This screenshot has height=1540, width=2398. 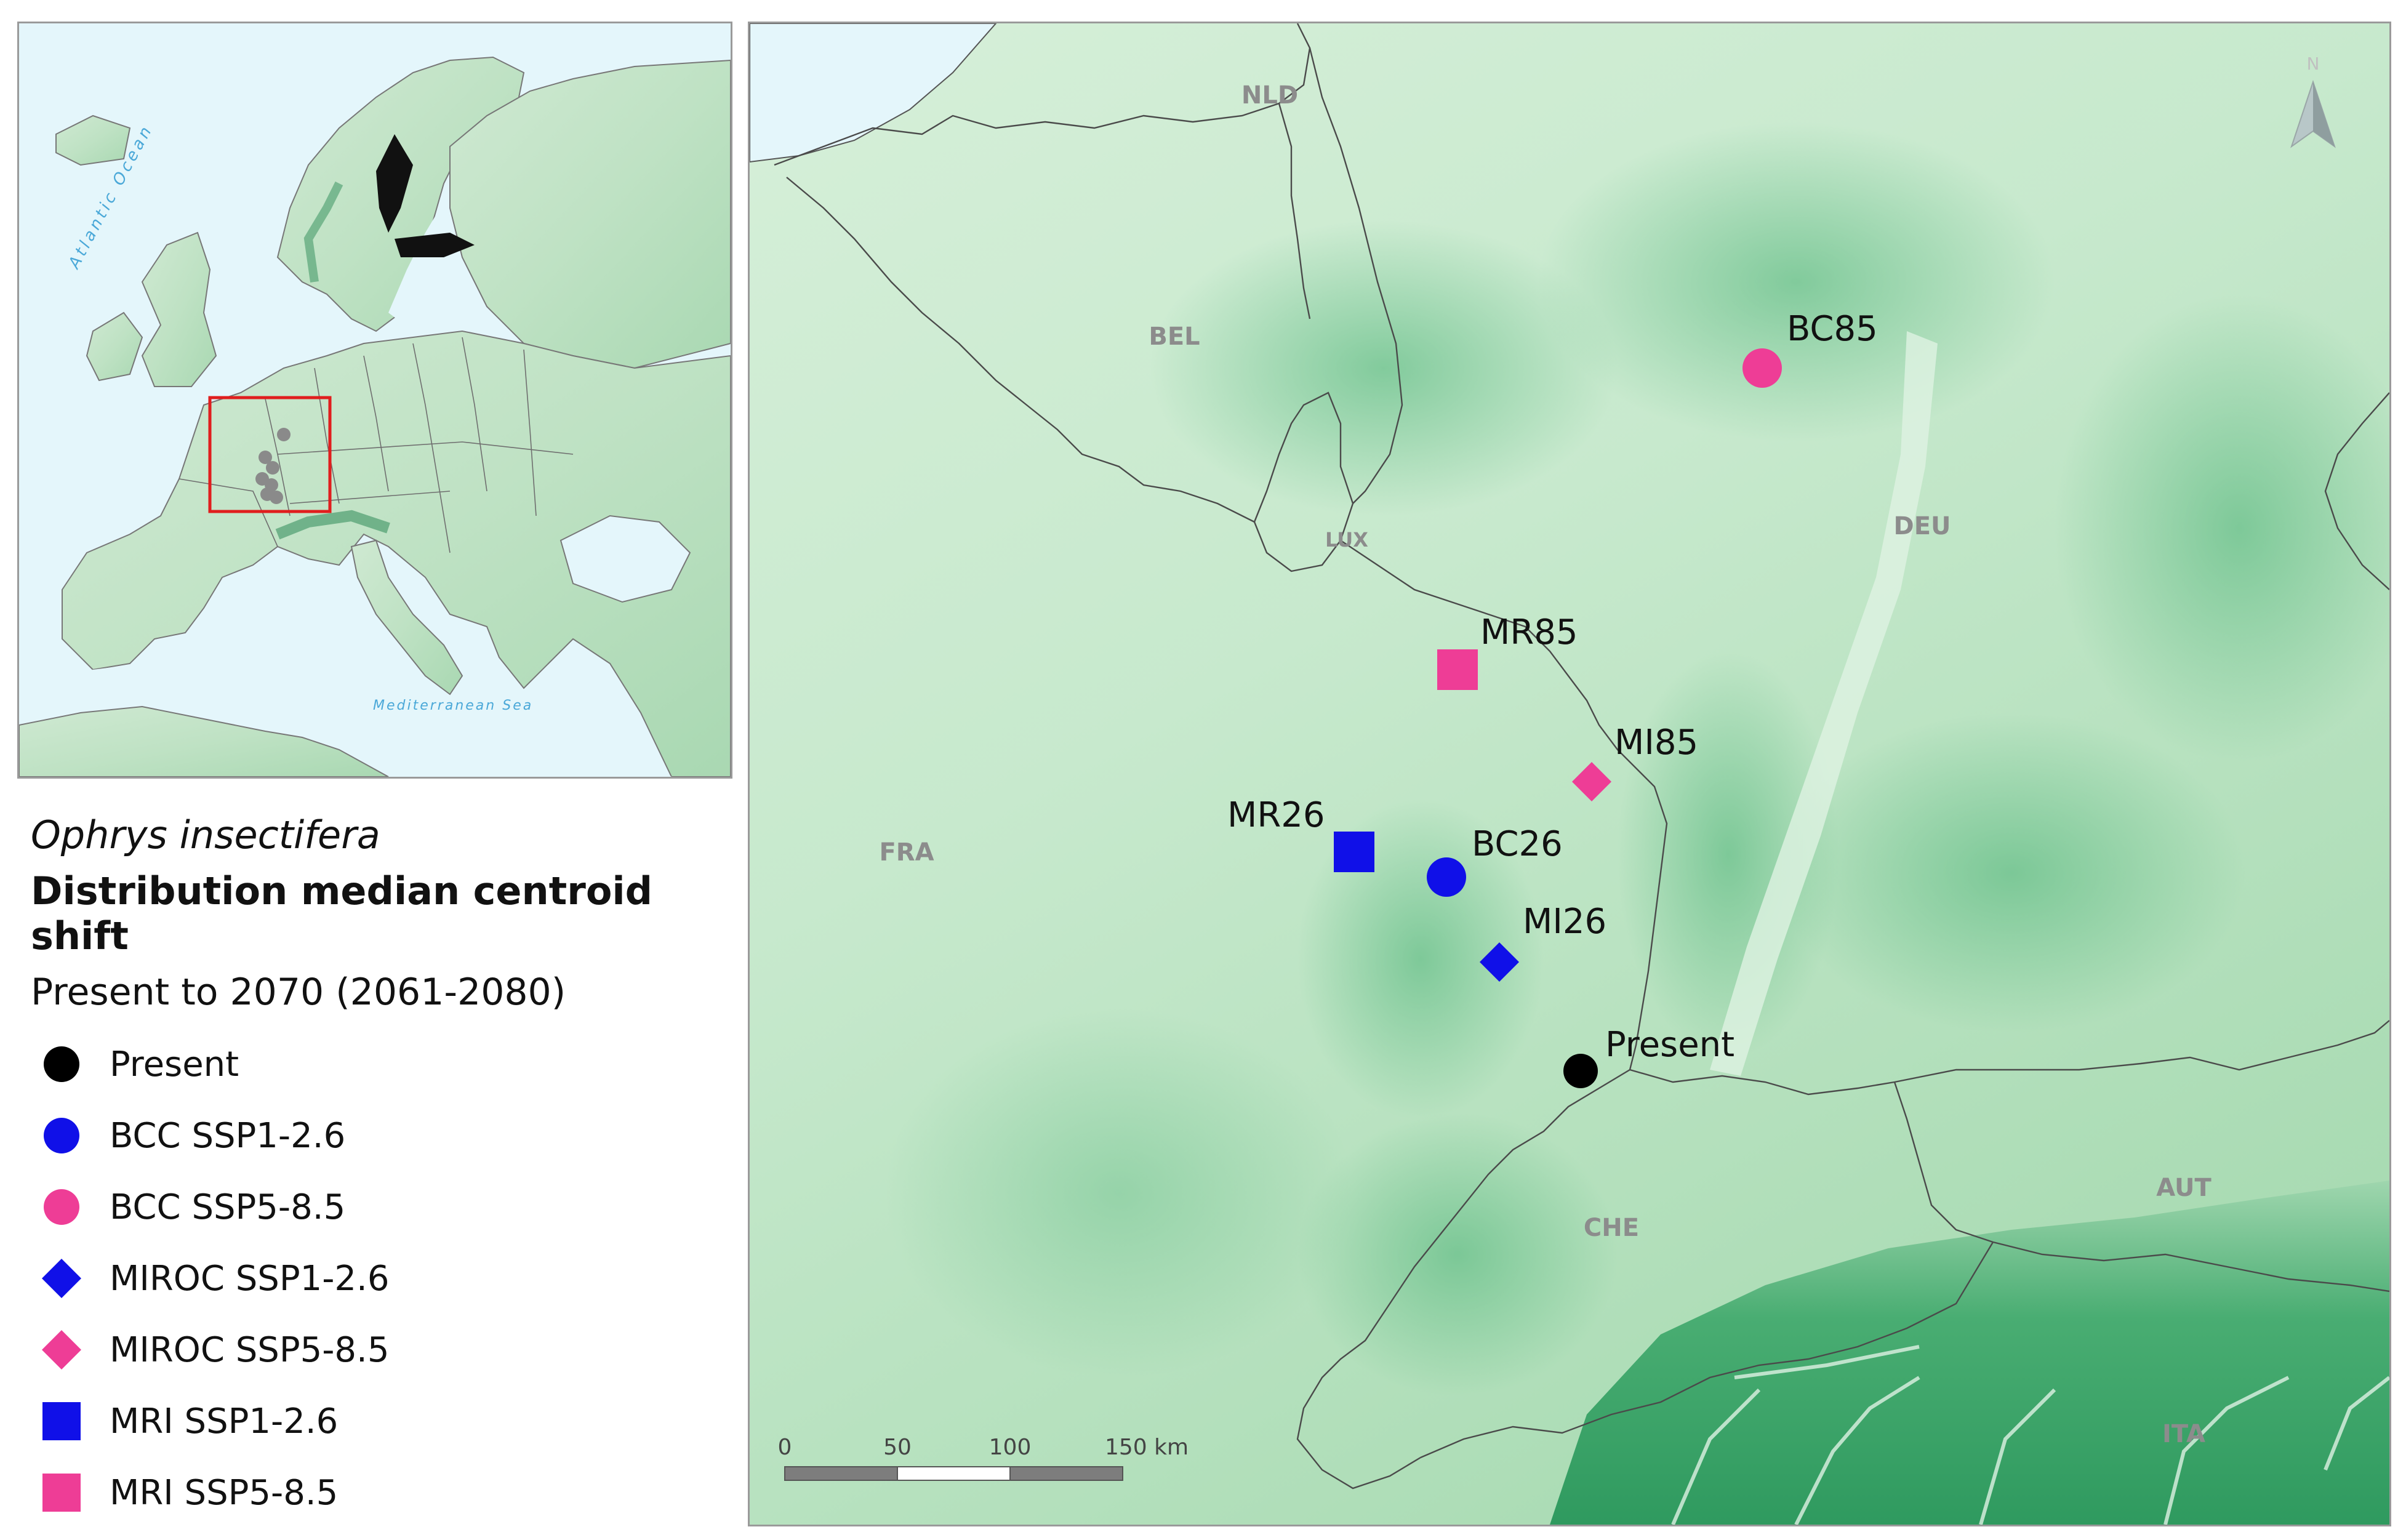 What do you see at coordinates (1303, 481) in the screenshot?
I see `border-lux` at bounding box center [1303, 481].